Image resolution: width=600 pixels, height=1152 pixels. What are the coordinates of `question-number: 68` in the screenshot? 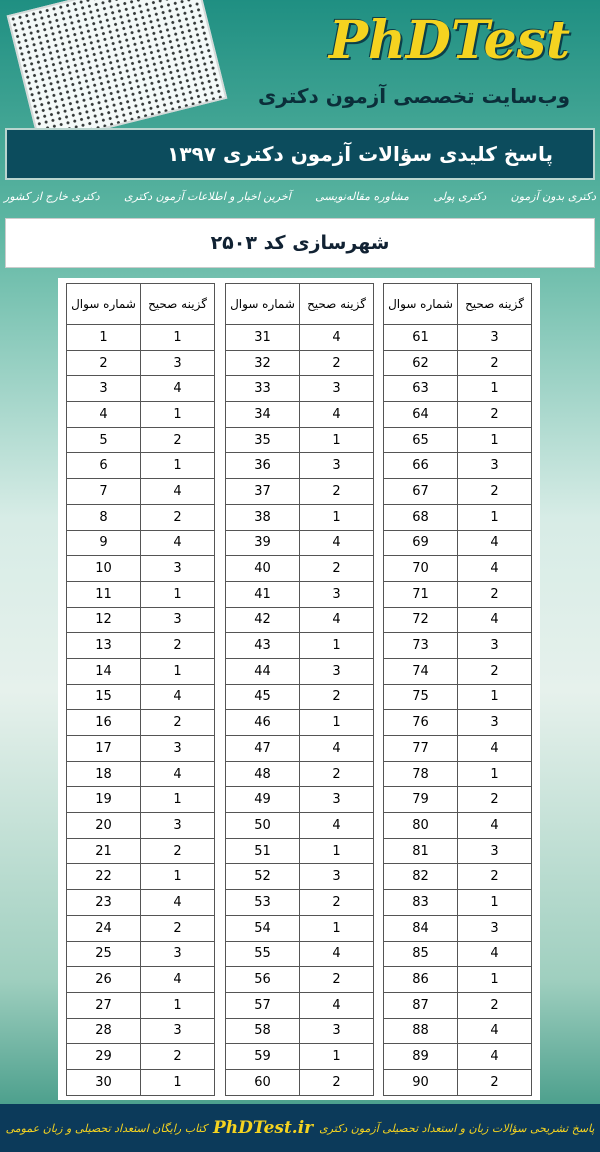 It's located at (420, 517).